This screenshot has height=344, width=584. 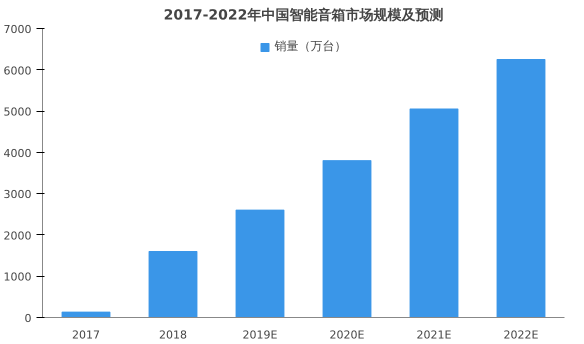 I want to click on x-tick-label: 2018, so click(x=173, y=335).